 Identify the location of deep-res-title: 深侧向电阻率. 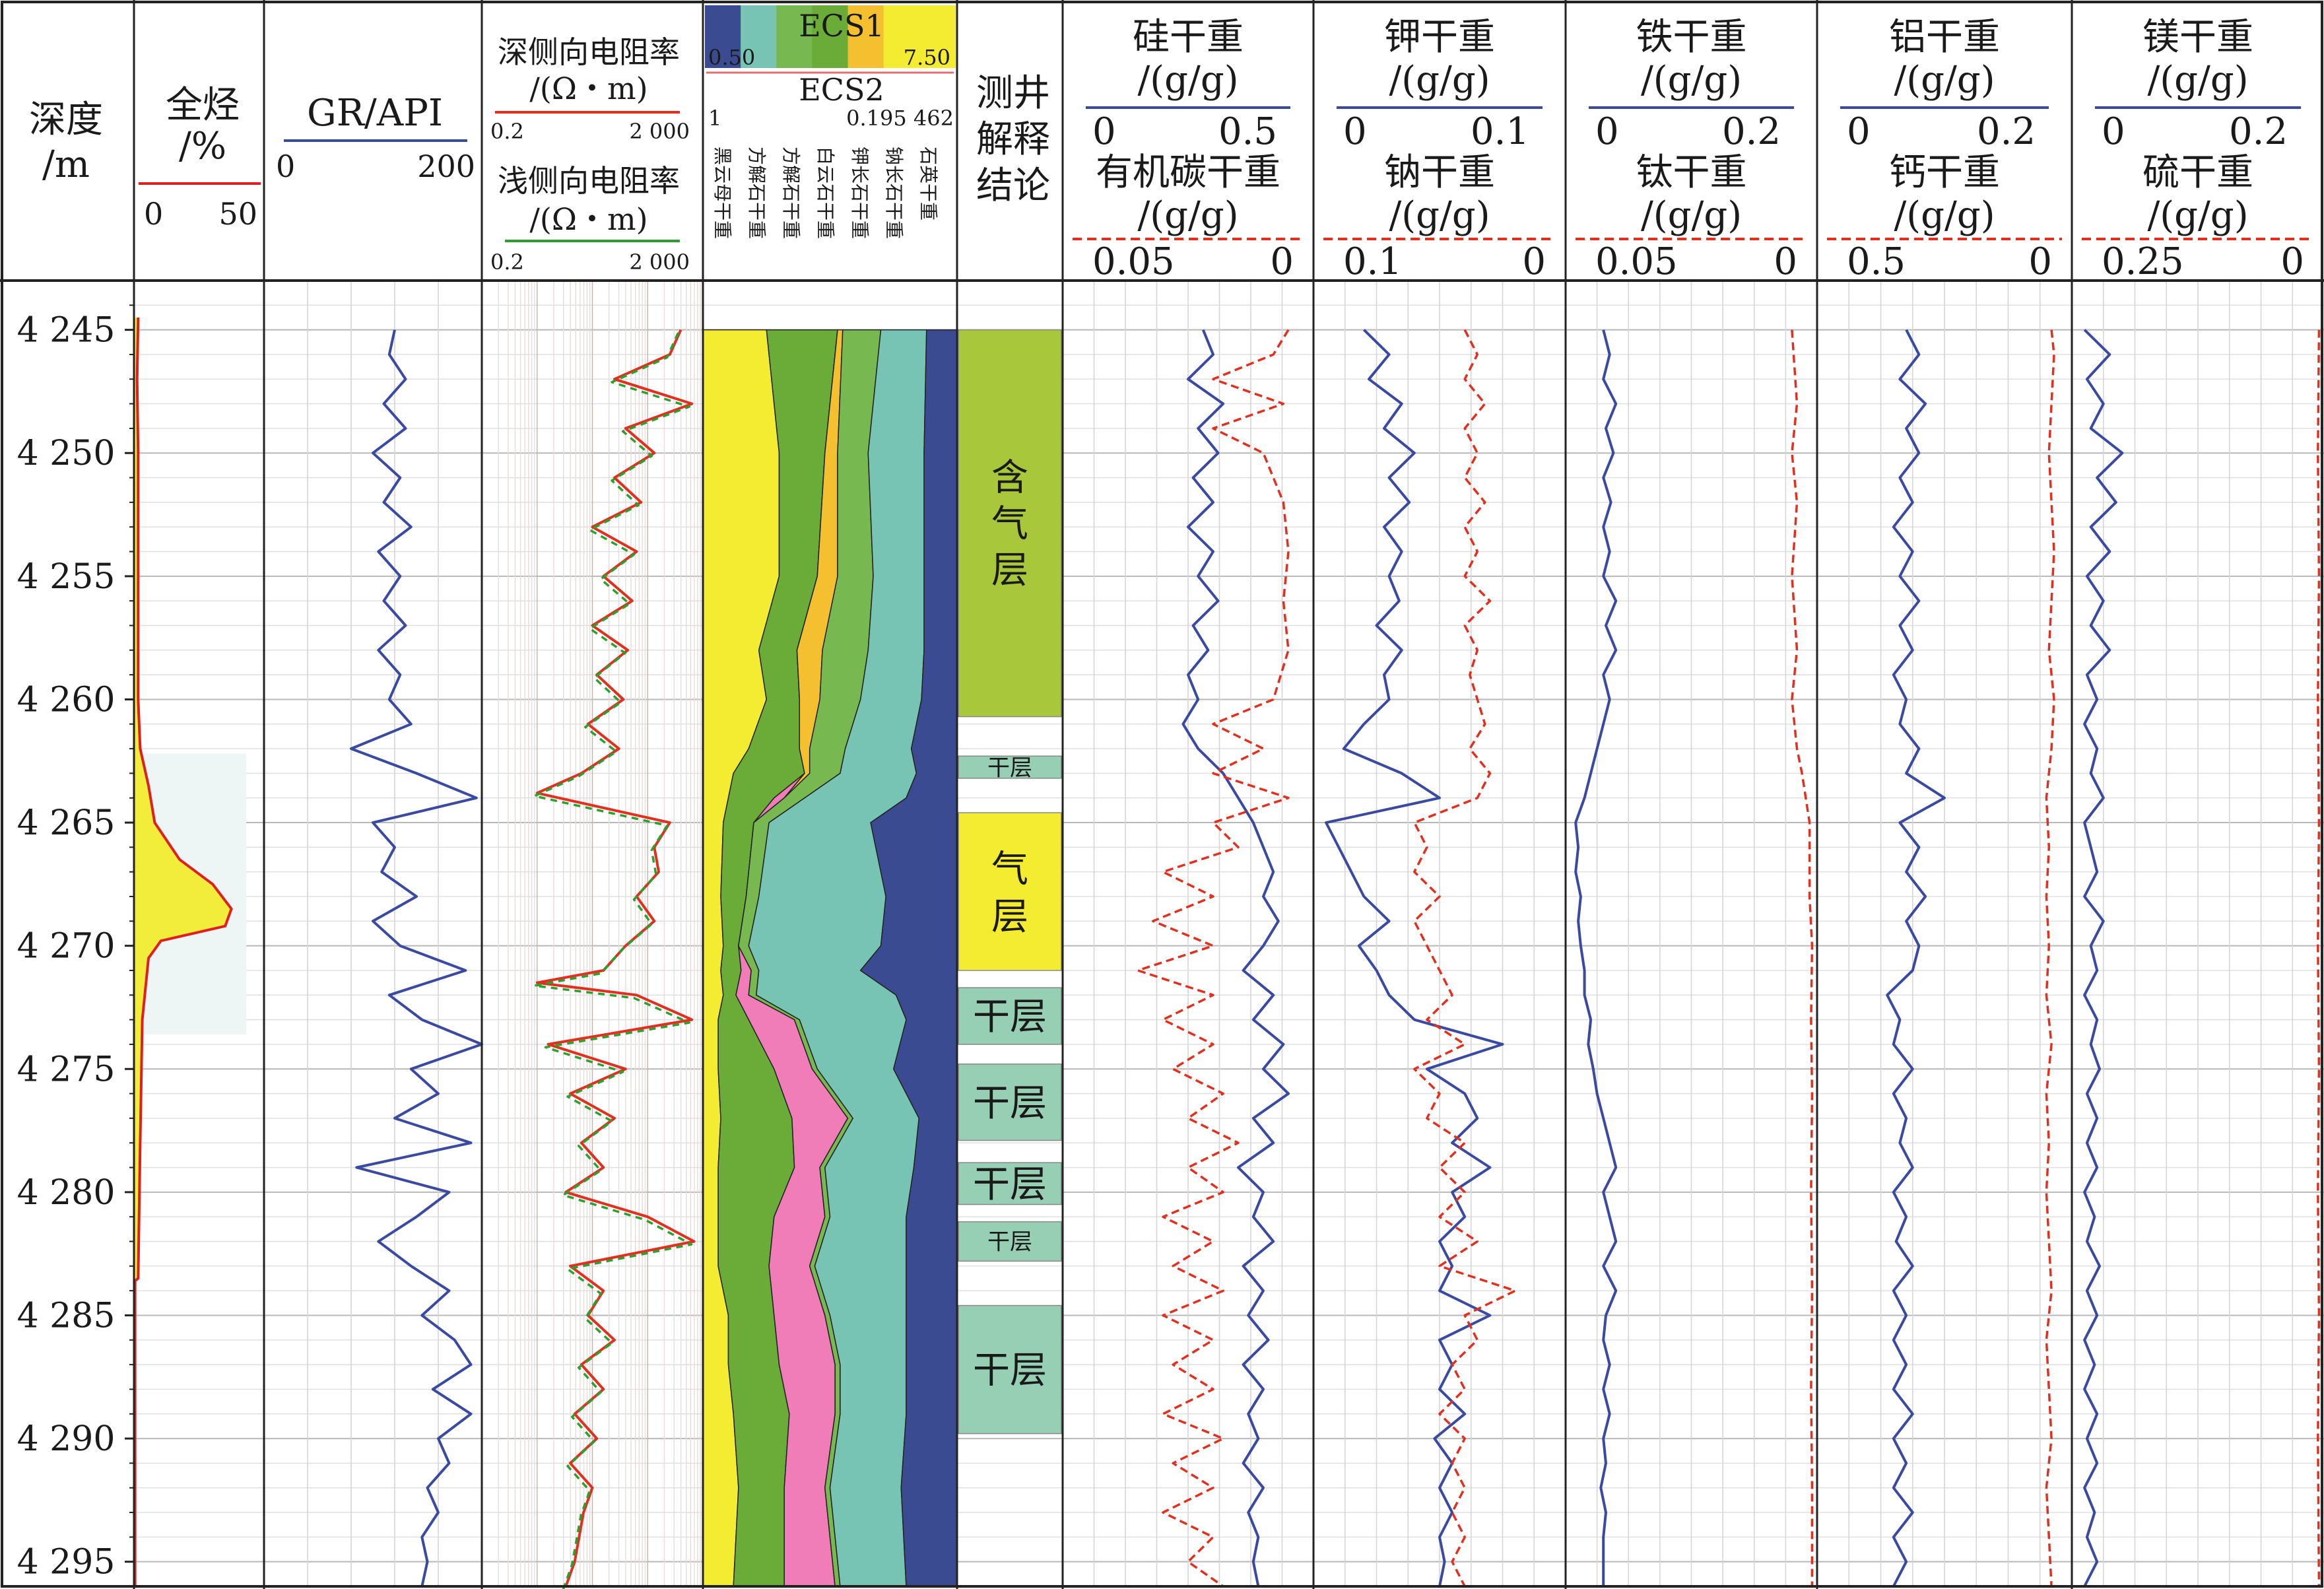
(589, 52).